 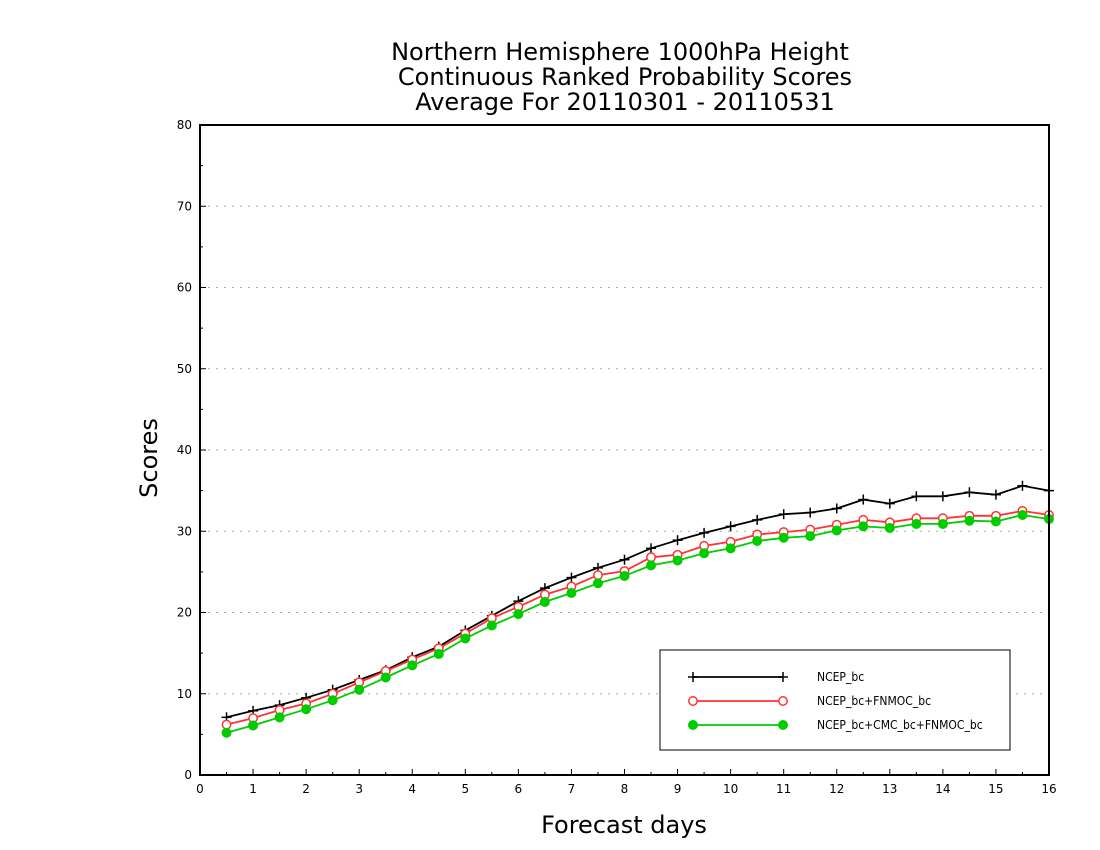 What do you see at coordinates (625, 77) in the screenshot?
I see `chart-title-line-2: Continuous Ranked Probability Scores` at bounding box center [625, 77].